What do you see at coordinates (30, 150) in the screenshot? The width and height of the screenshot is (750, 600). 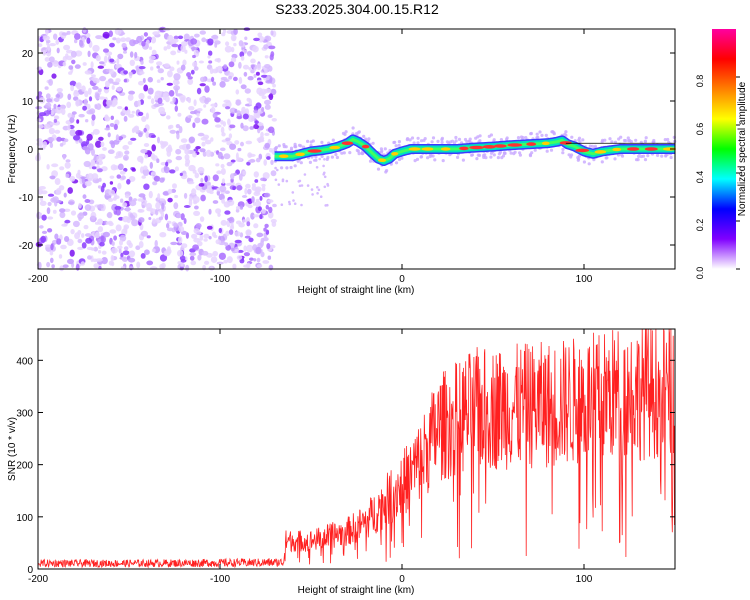 I see `spectrogram-y-tick-label: 0` at bounding box center [30, 150].